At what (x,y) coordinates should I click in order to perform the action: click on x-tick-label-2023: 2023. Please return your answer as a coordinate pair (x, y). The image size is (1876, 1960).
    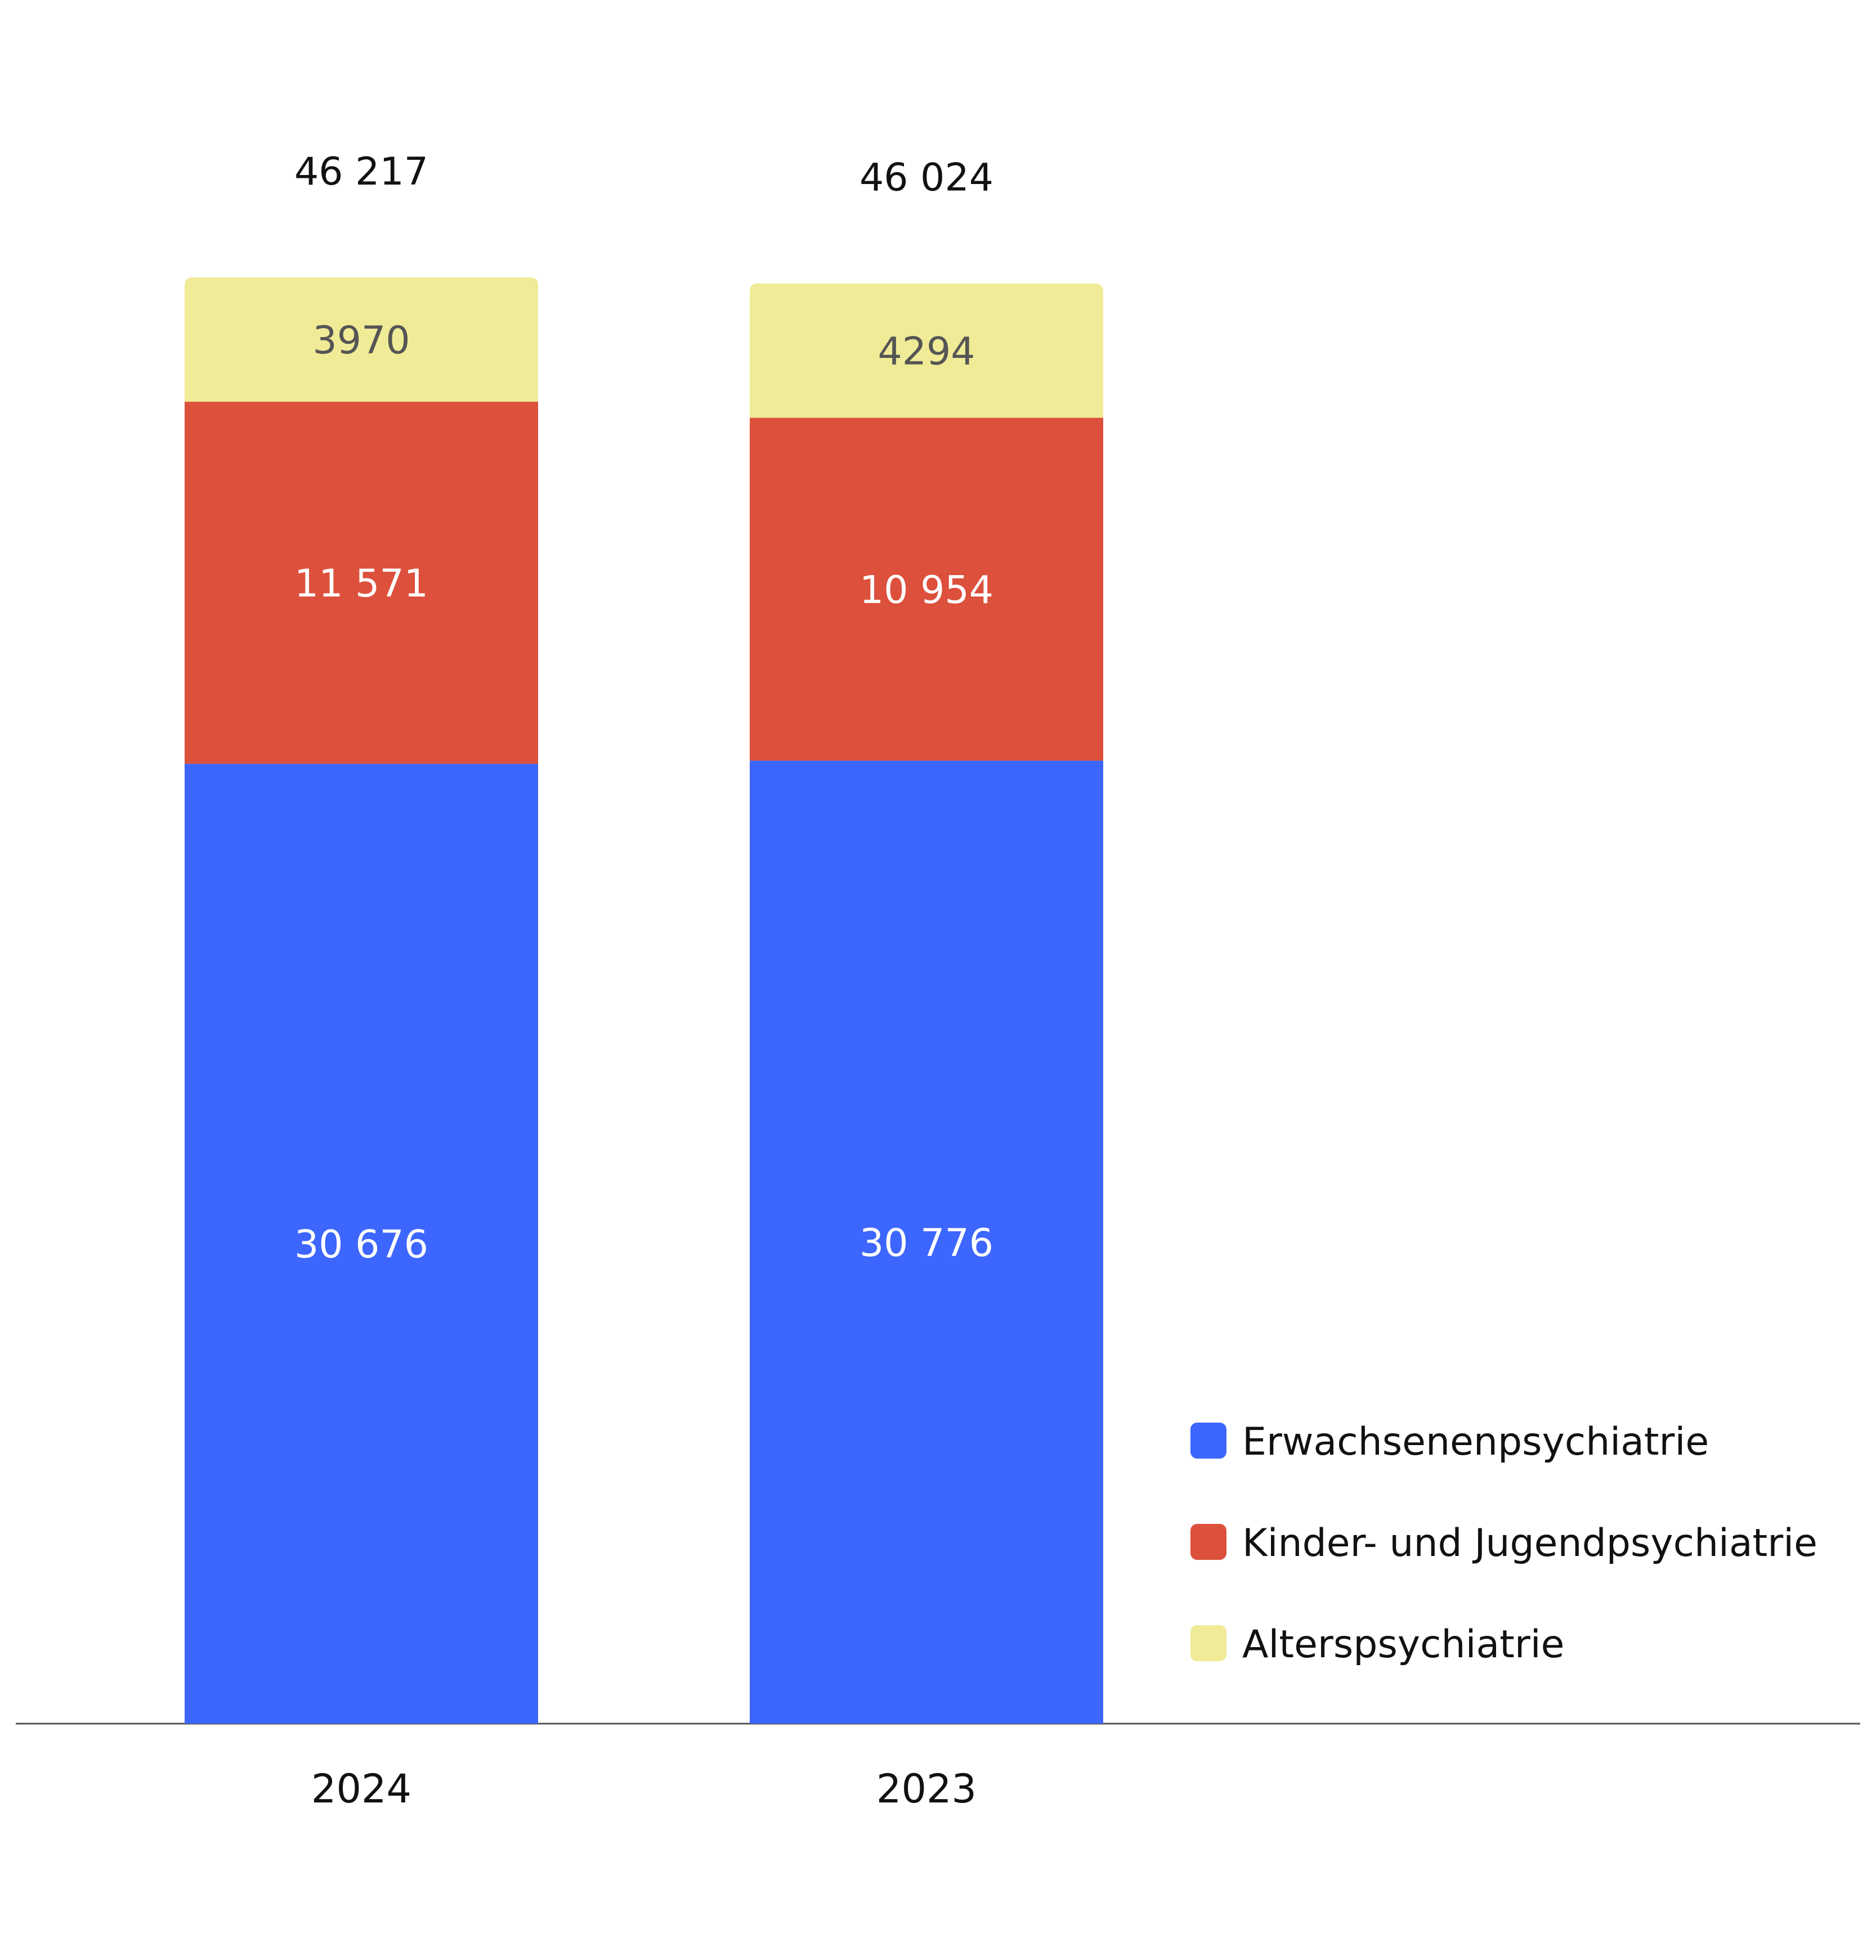
    Looking at the image, I should click on (926, 1789).